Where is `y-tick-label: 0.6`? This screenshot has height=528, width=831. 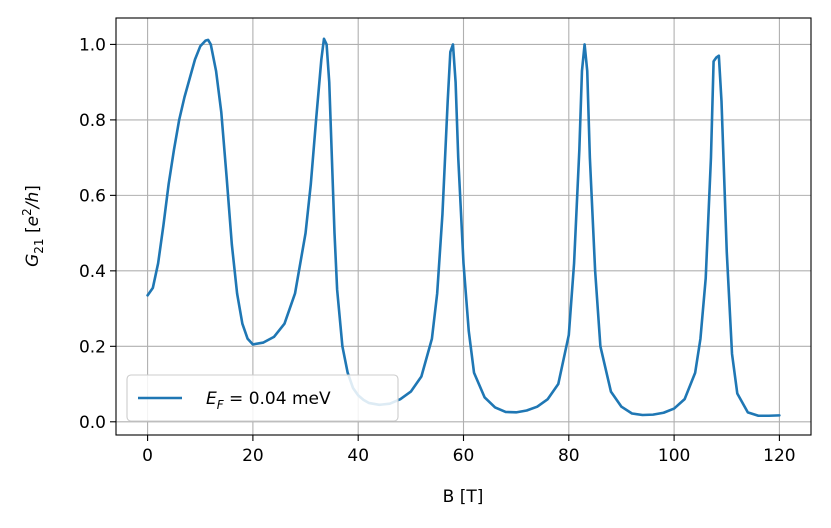 y-tick-label: 0.6 is located at coordinates (92, 196).